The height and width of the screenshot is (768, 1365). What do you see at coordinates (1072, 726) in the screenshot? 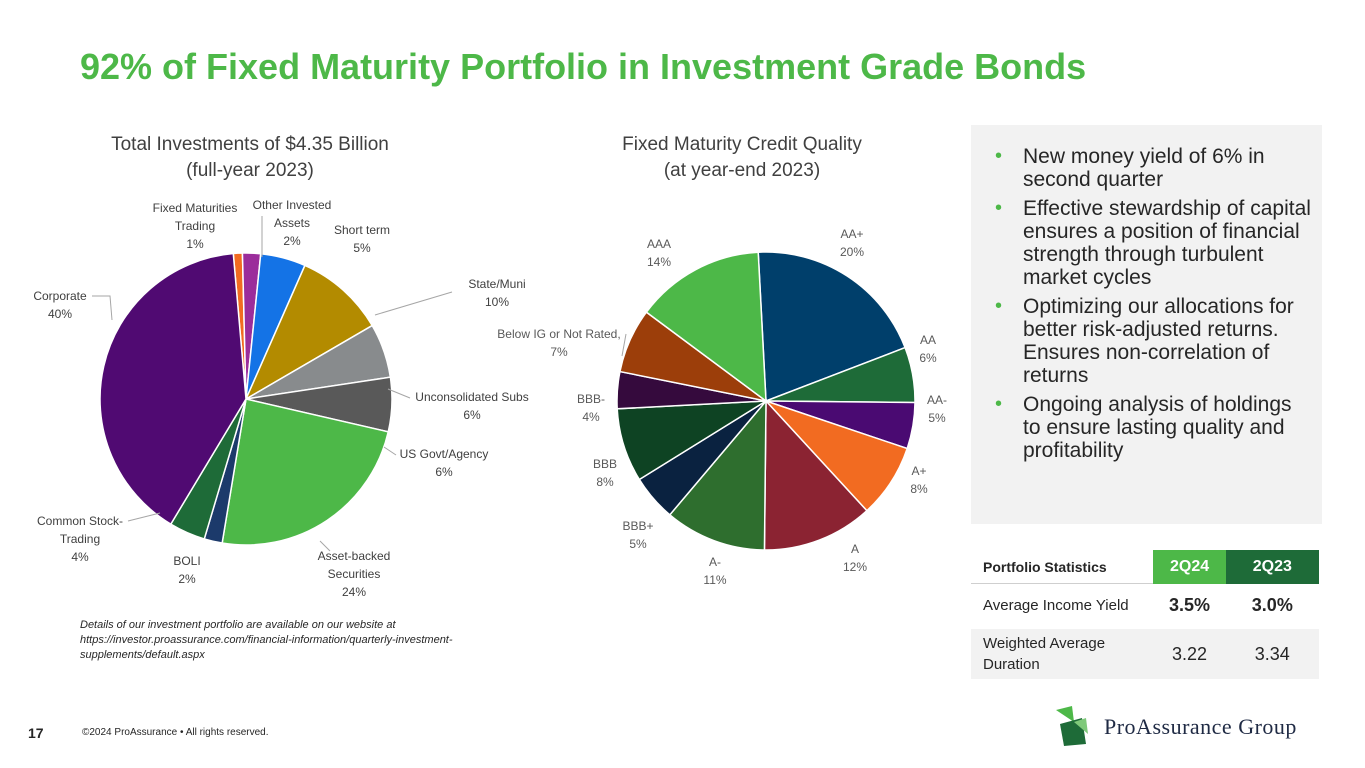
I see `logo-mark-icon` at bounding box center [1072, 726].